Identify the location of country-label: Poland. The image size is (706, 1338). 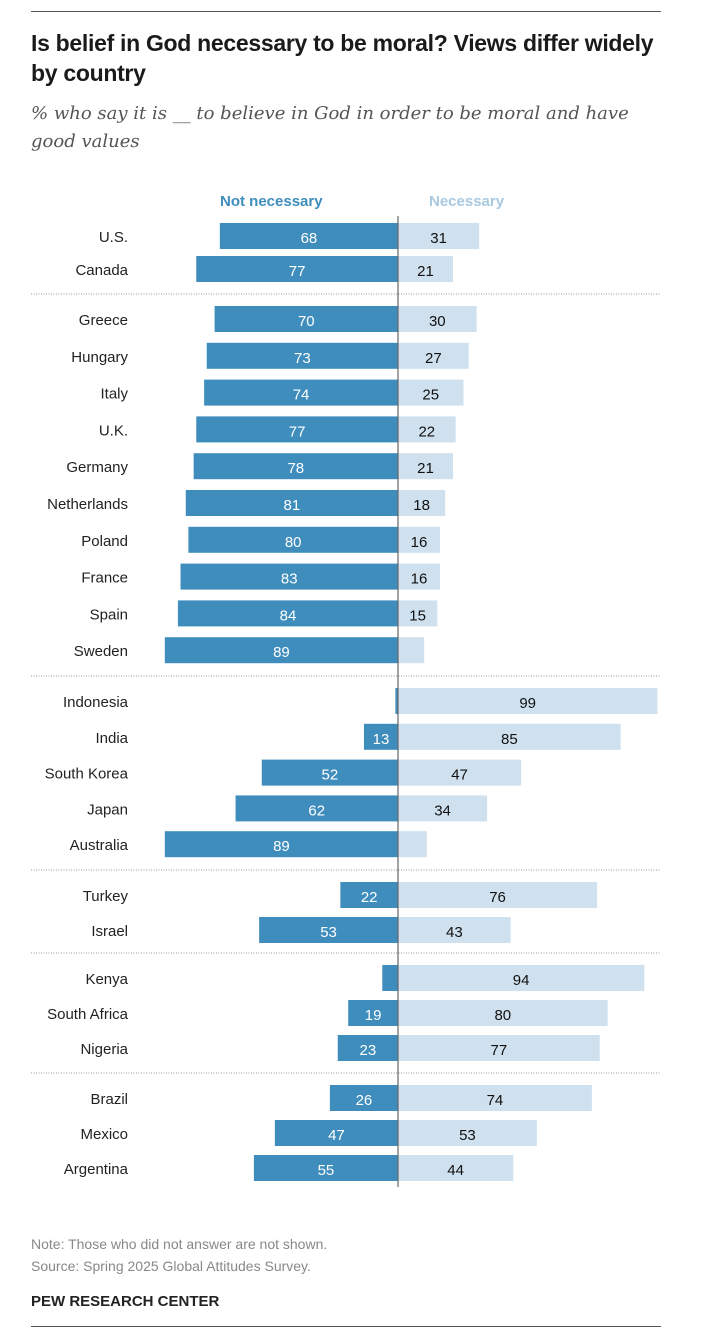
(104, 541).